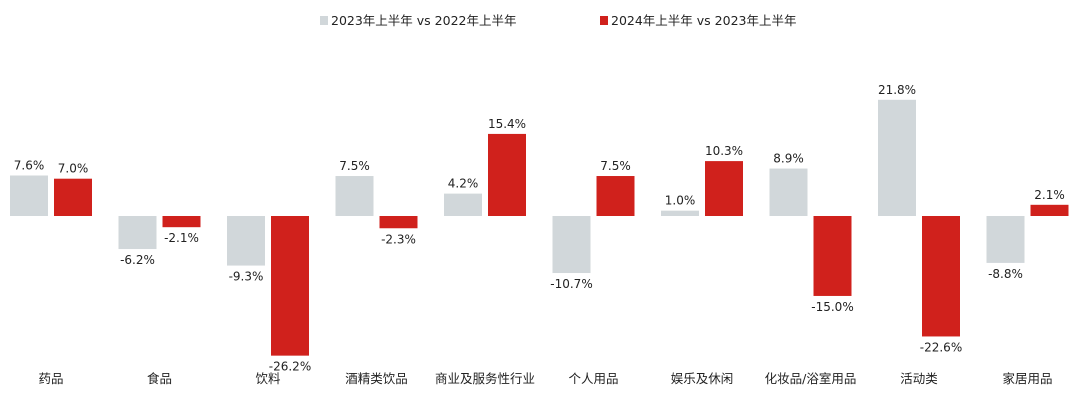 This screenshot has width=1080, height=405. Describe the element at coordinates (29, 165) in the screenshot. I see `data-label-series-1-cat-0: 7.6%` at that location.